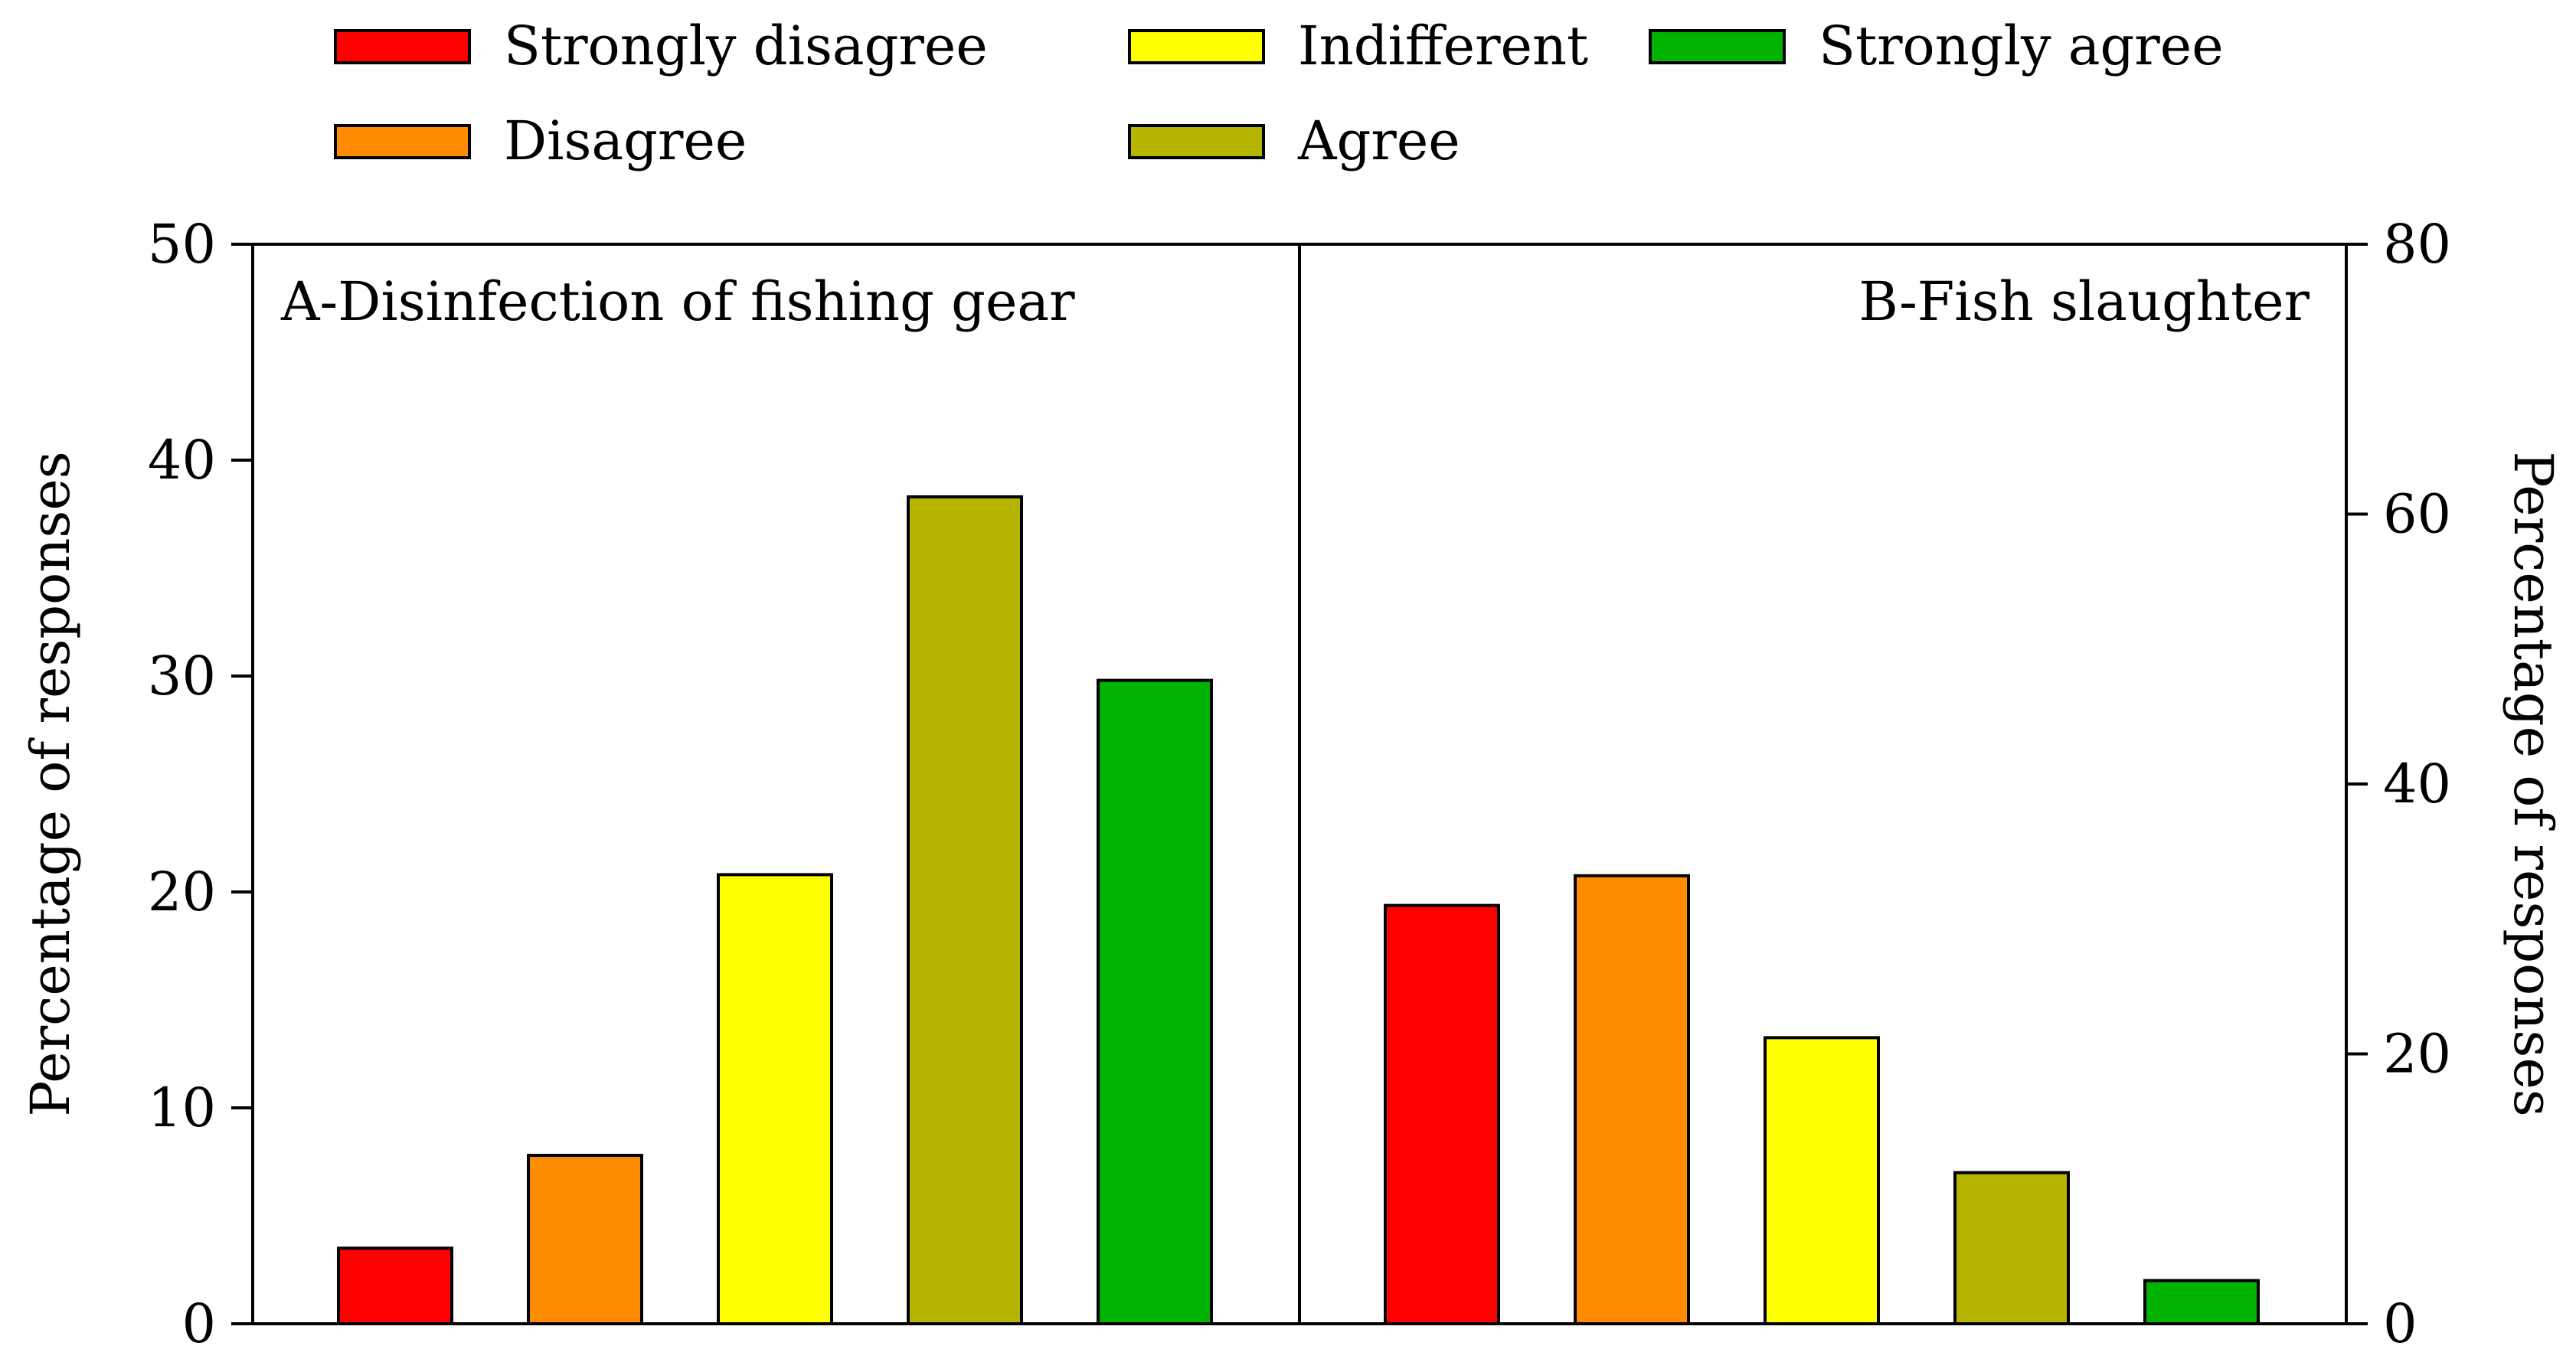  I want to click on tick-label-left-50: 50, so click(182, 244).